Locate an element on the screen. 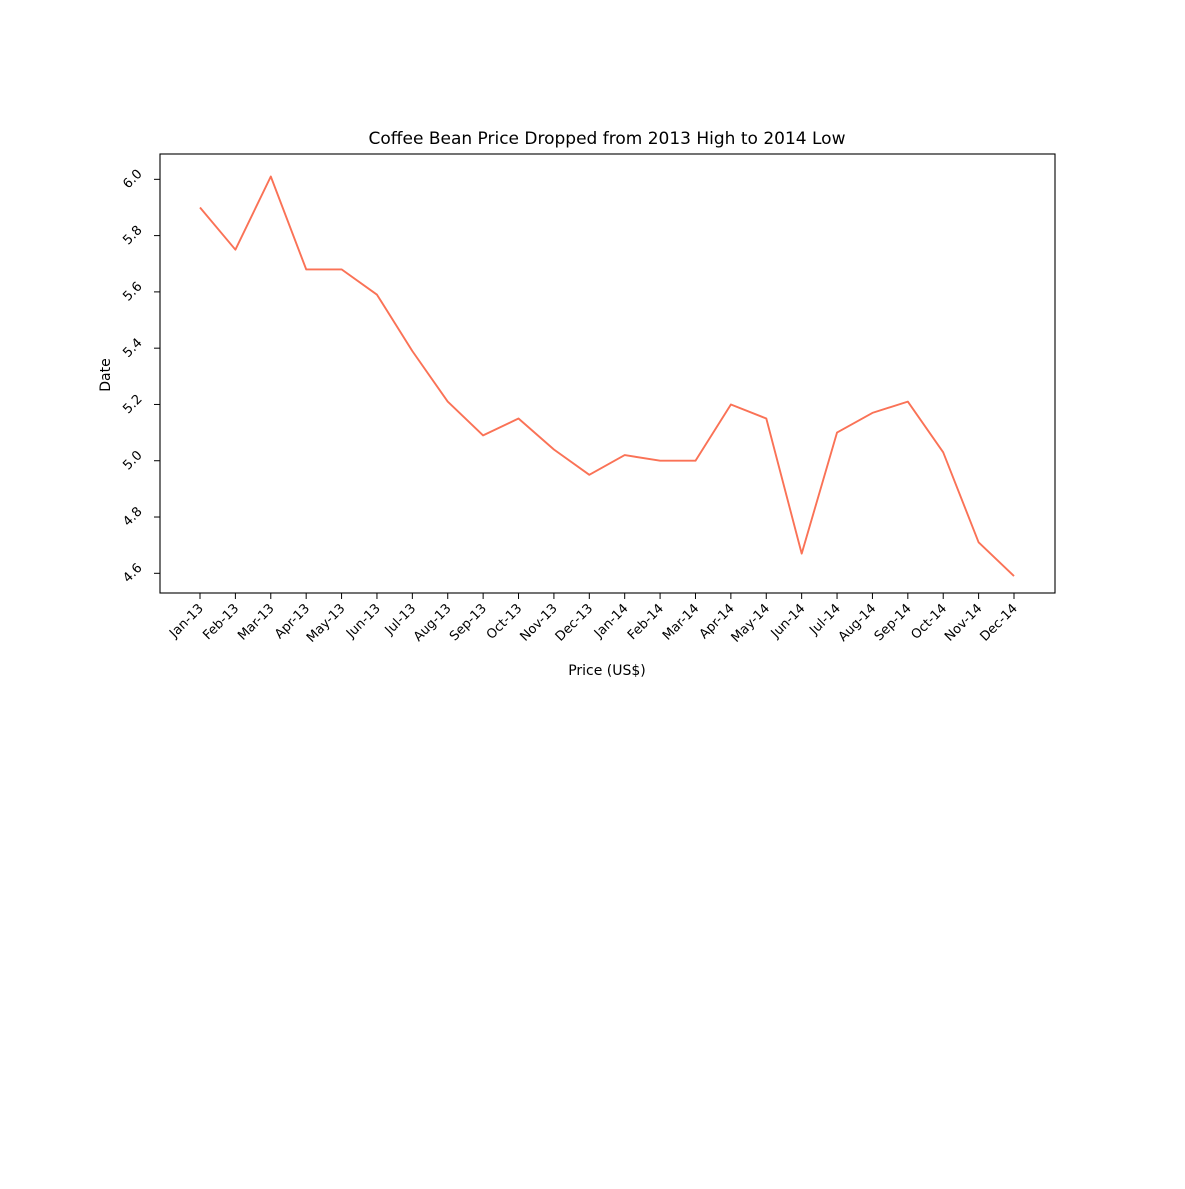 The width and height of the screenshot is (1185, 1189). x-axis-label: Price (US$) is located at coordinates (607, 671).